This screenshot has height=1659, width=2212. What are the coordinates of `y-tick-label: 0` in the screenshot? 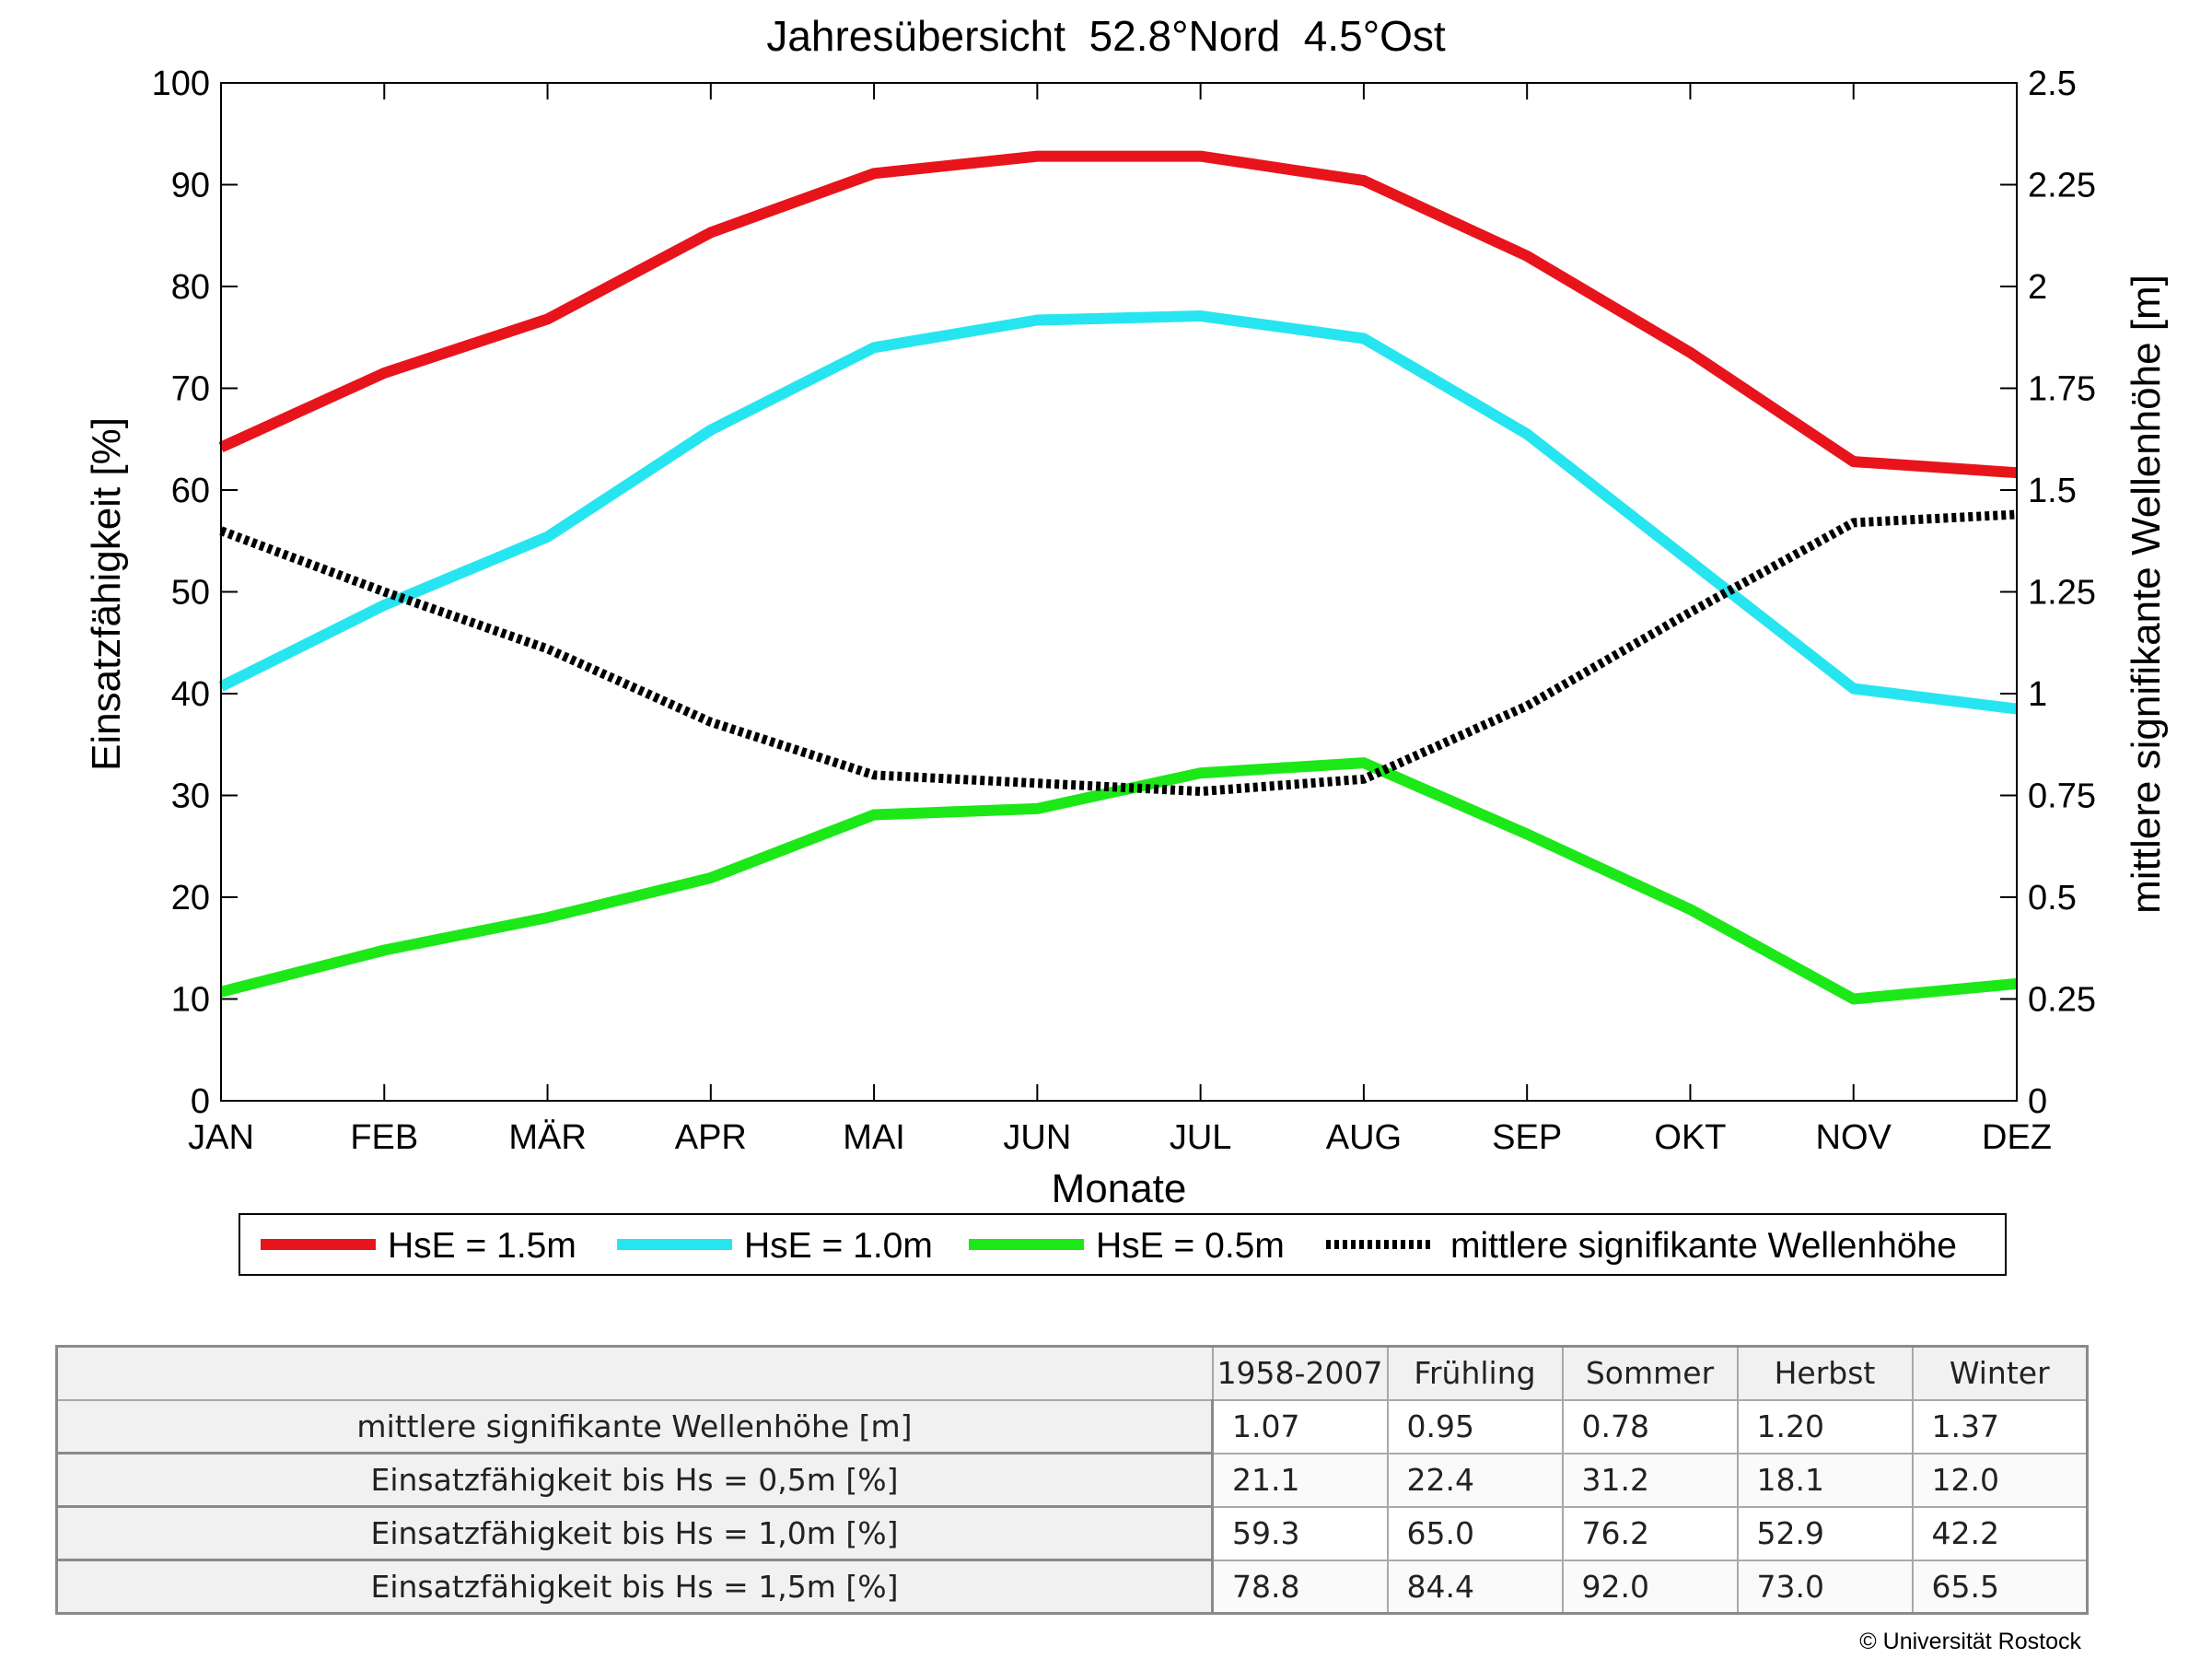 It's located at (201, 1101).